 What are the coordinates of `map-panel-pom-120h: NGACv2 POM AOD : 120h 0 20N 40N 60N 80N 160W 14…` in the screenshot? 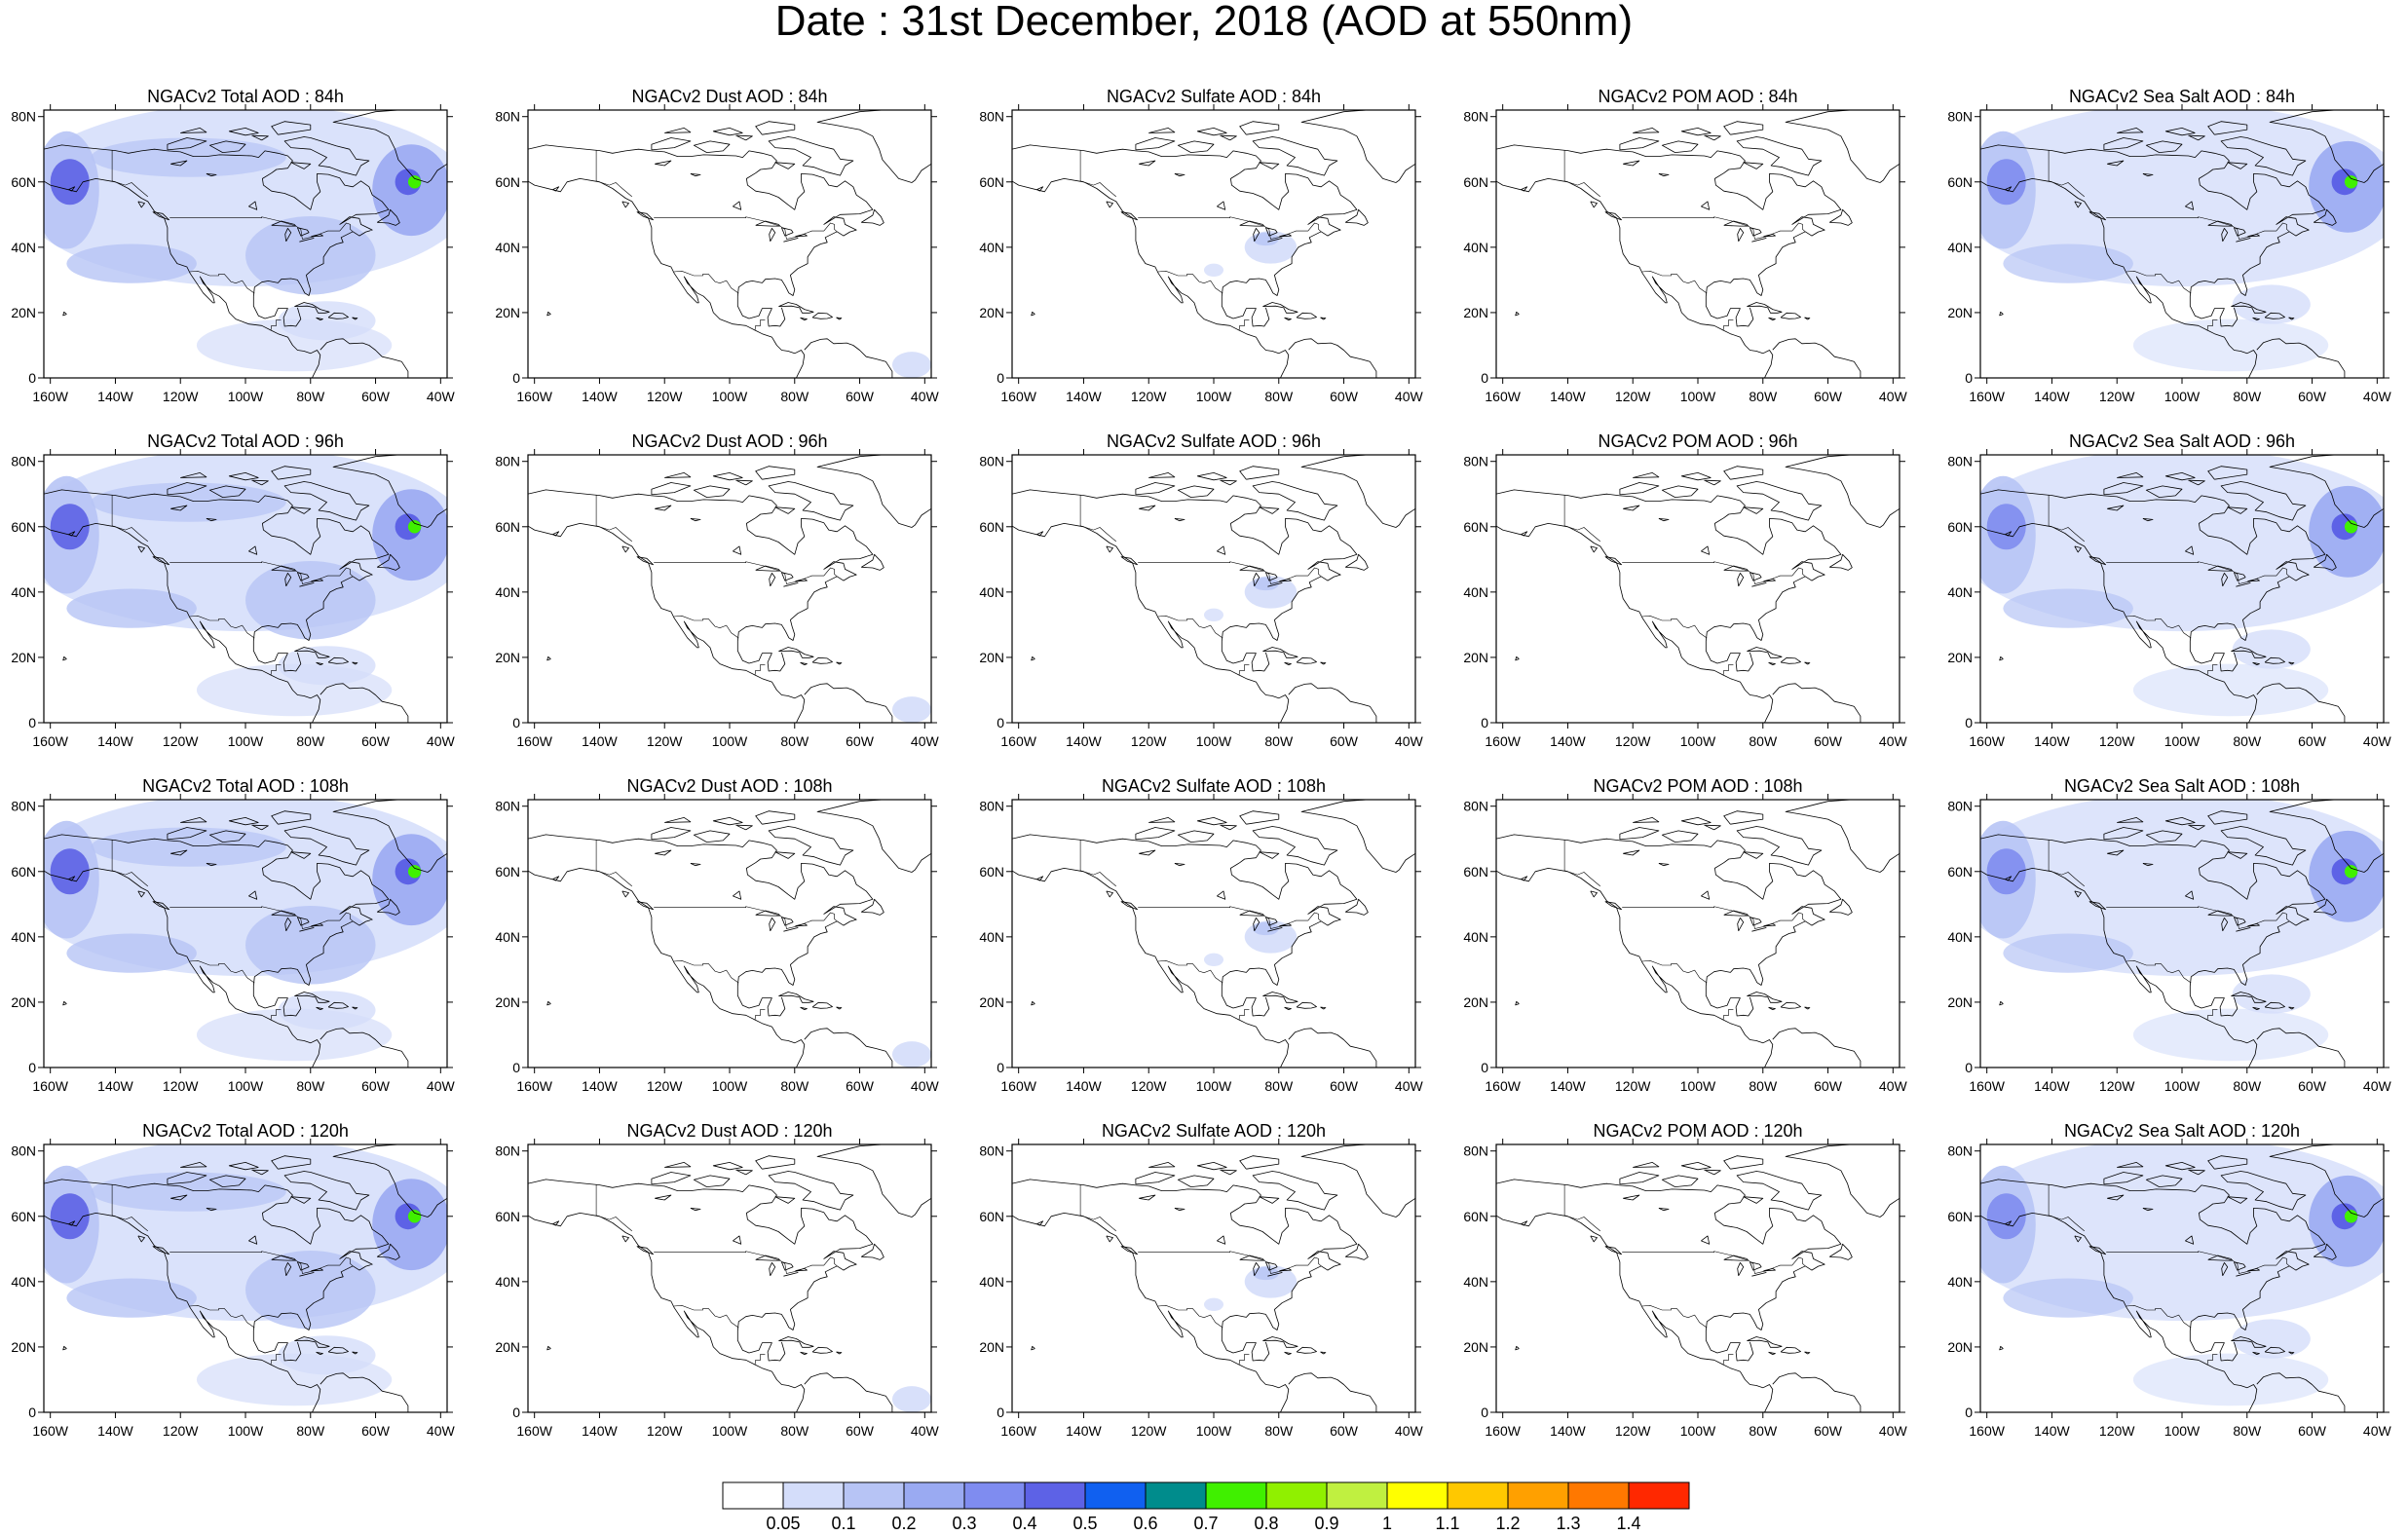 It's located at (1694, 1296).